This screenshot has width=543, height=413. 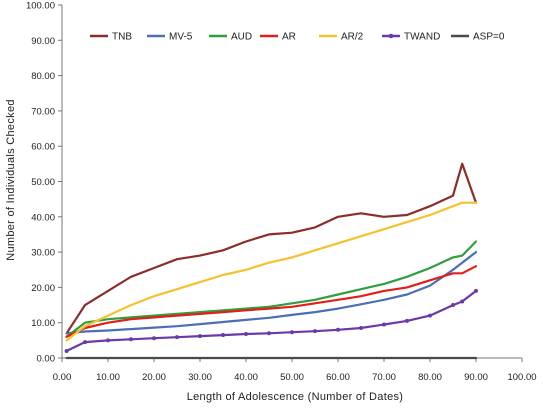 I want to click on x-tick-label: 100.00, so click(x=521, y=377).